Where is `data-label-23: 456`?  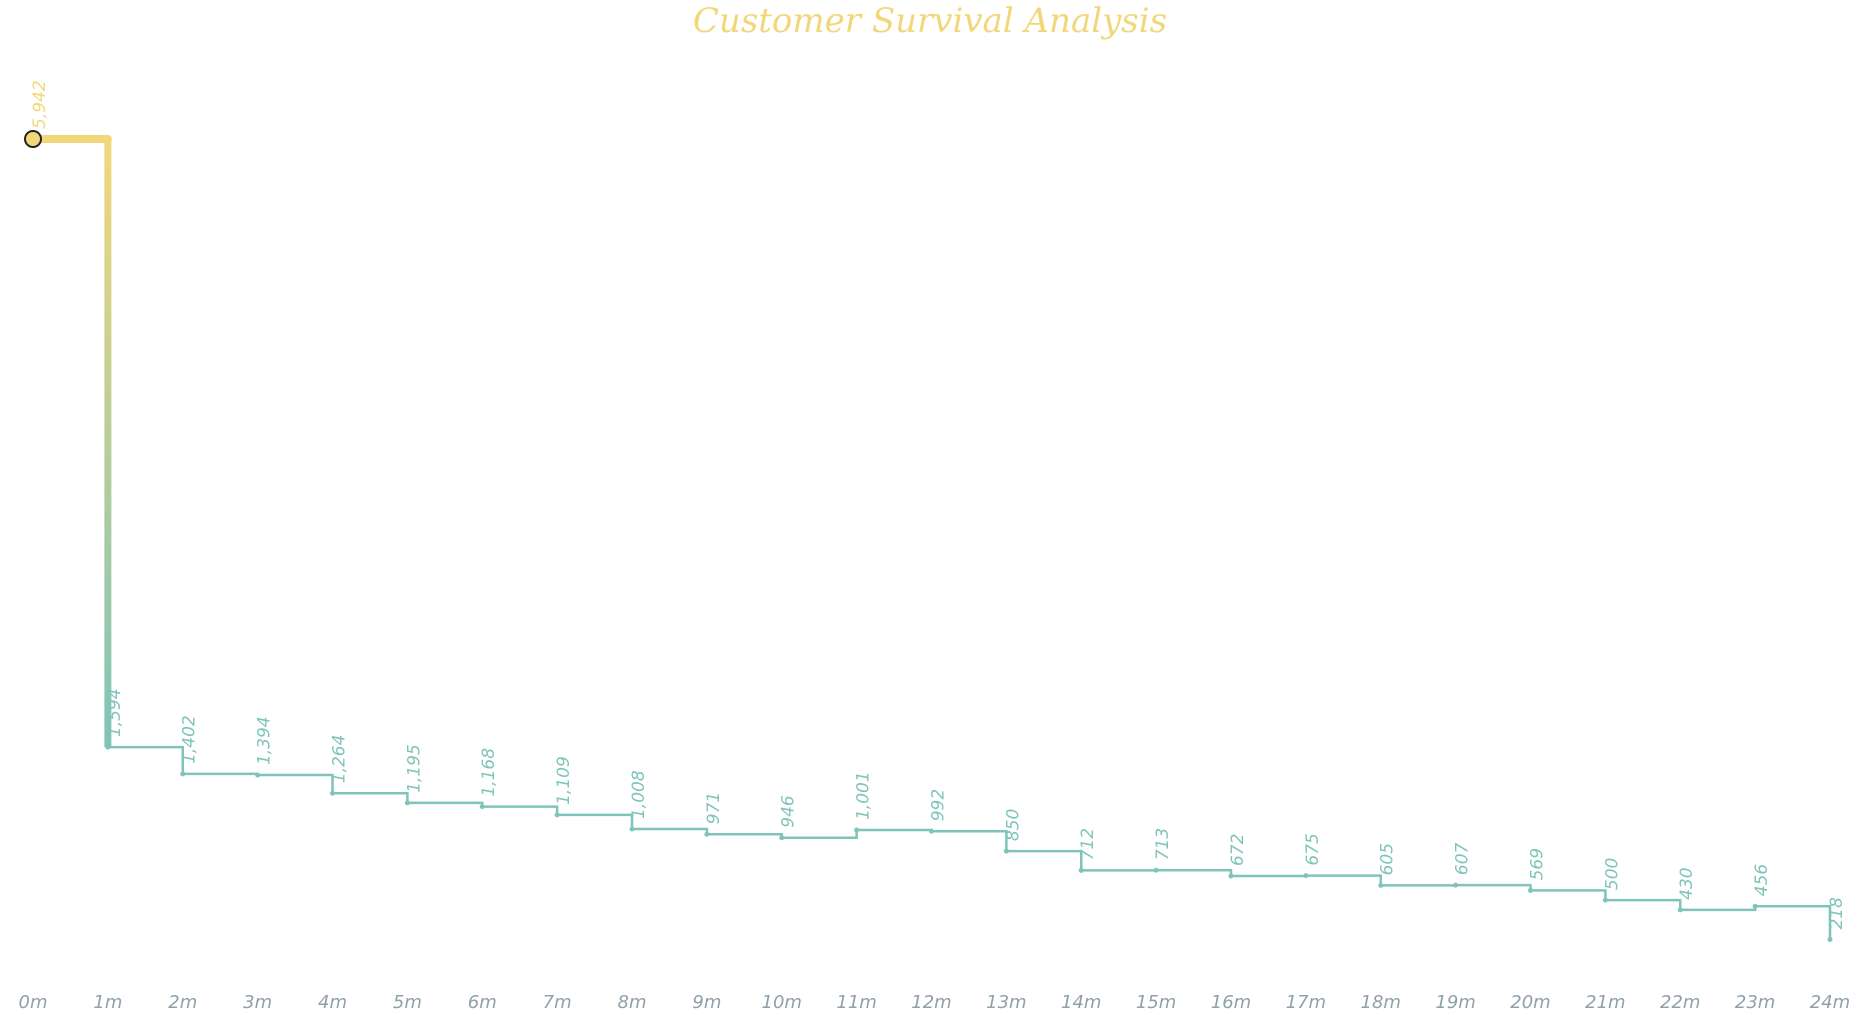
data-label-23: 456 is located at coordinates (1762, 880).